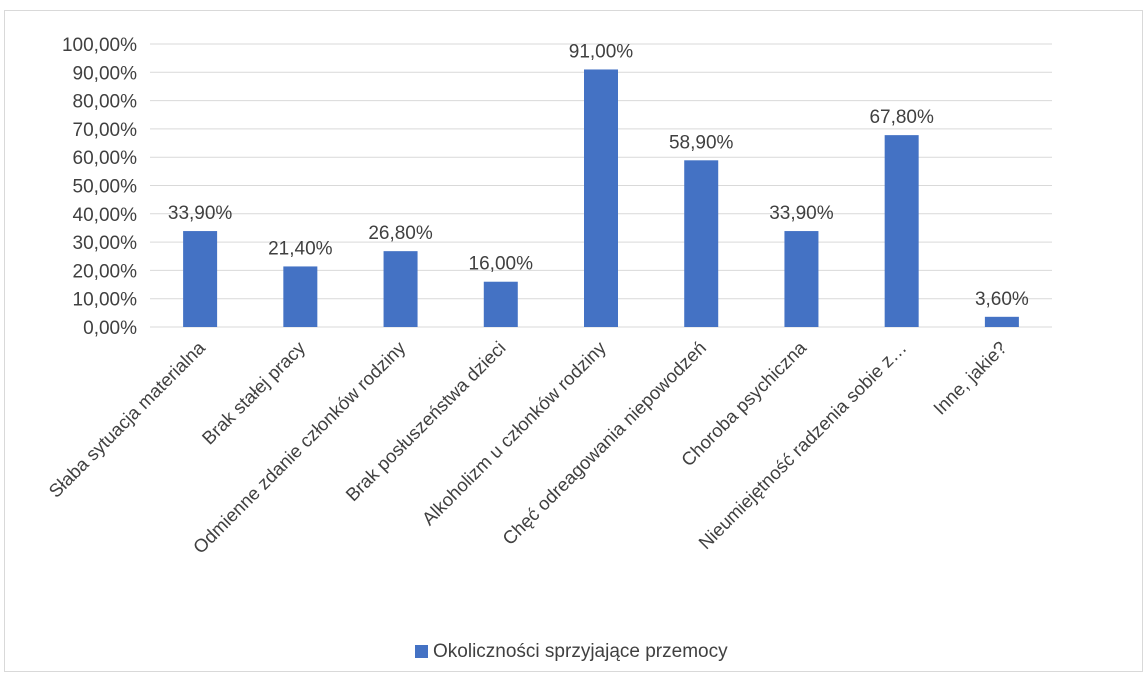  Describe the element at coordinates (580, 651) in the screenshot. I see `legend-label: Okoliczności sprzyjające przemocy` at that location.